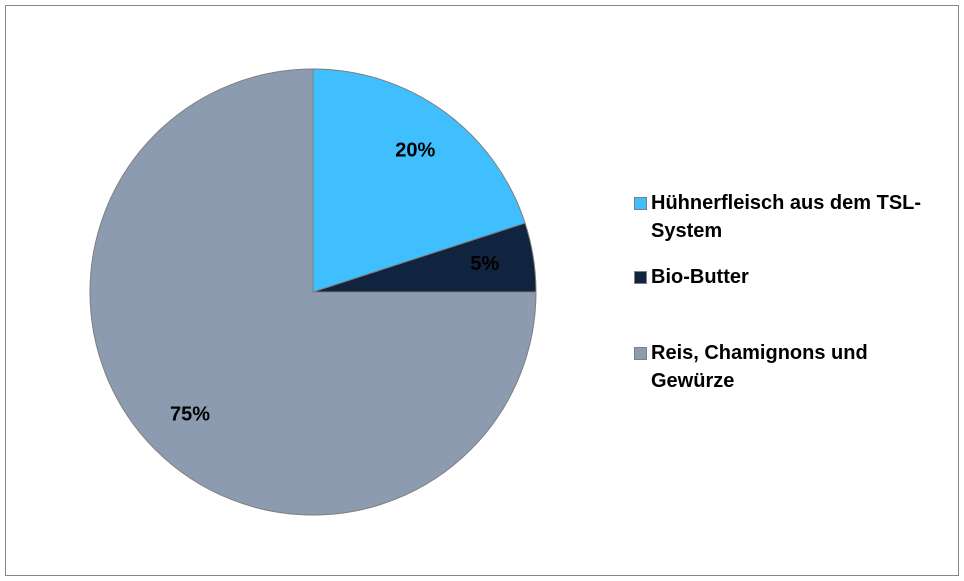 The image size is (964, 581). What do you see at coordinates (700, 277) in the screenshot?
I see `legend-label: Bio-Butter` at bounding box center [700, 277].